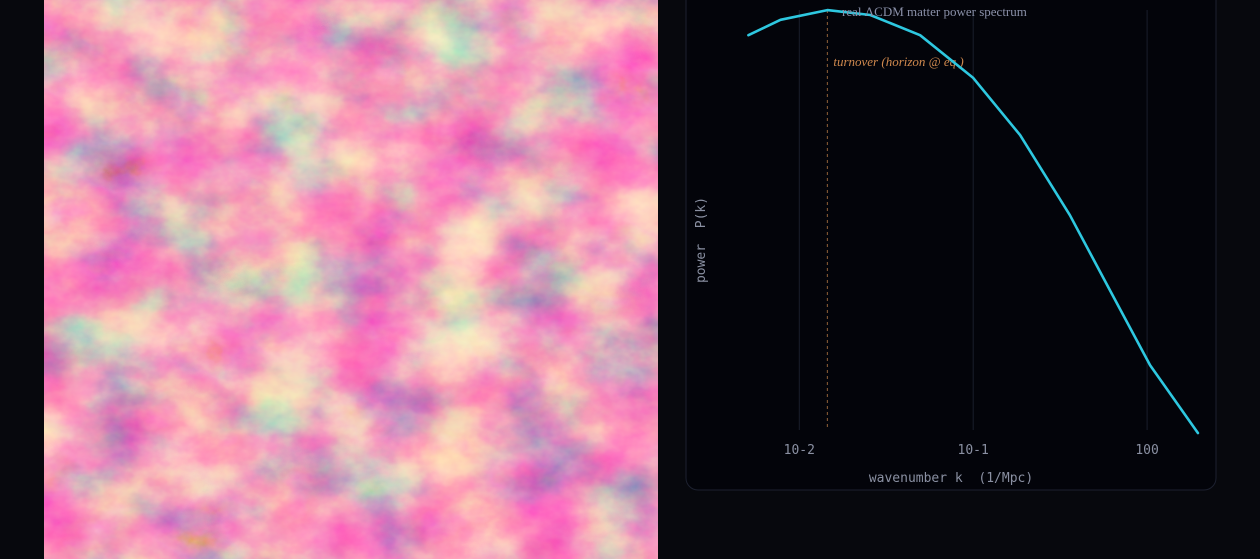  I want to click on legend-label: real ΛCDM matter power spectrum, so click(934, 11).